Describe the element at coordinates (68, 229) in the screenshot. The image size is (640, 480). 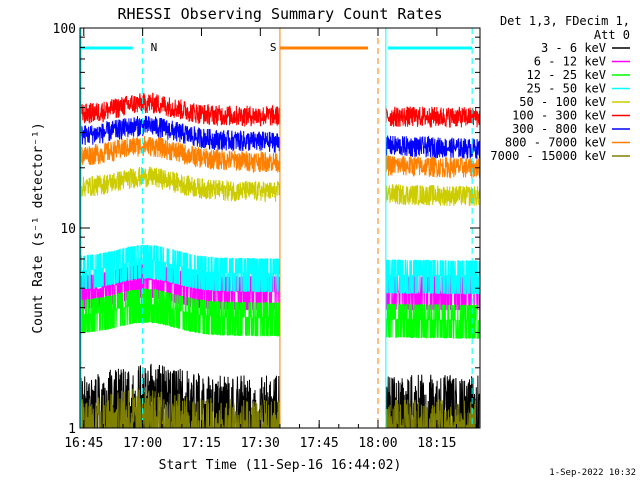
I see `y-tick-label-1: 10` at that location.